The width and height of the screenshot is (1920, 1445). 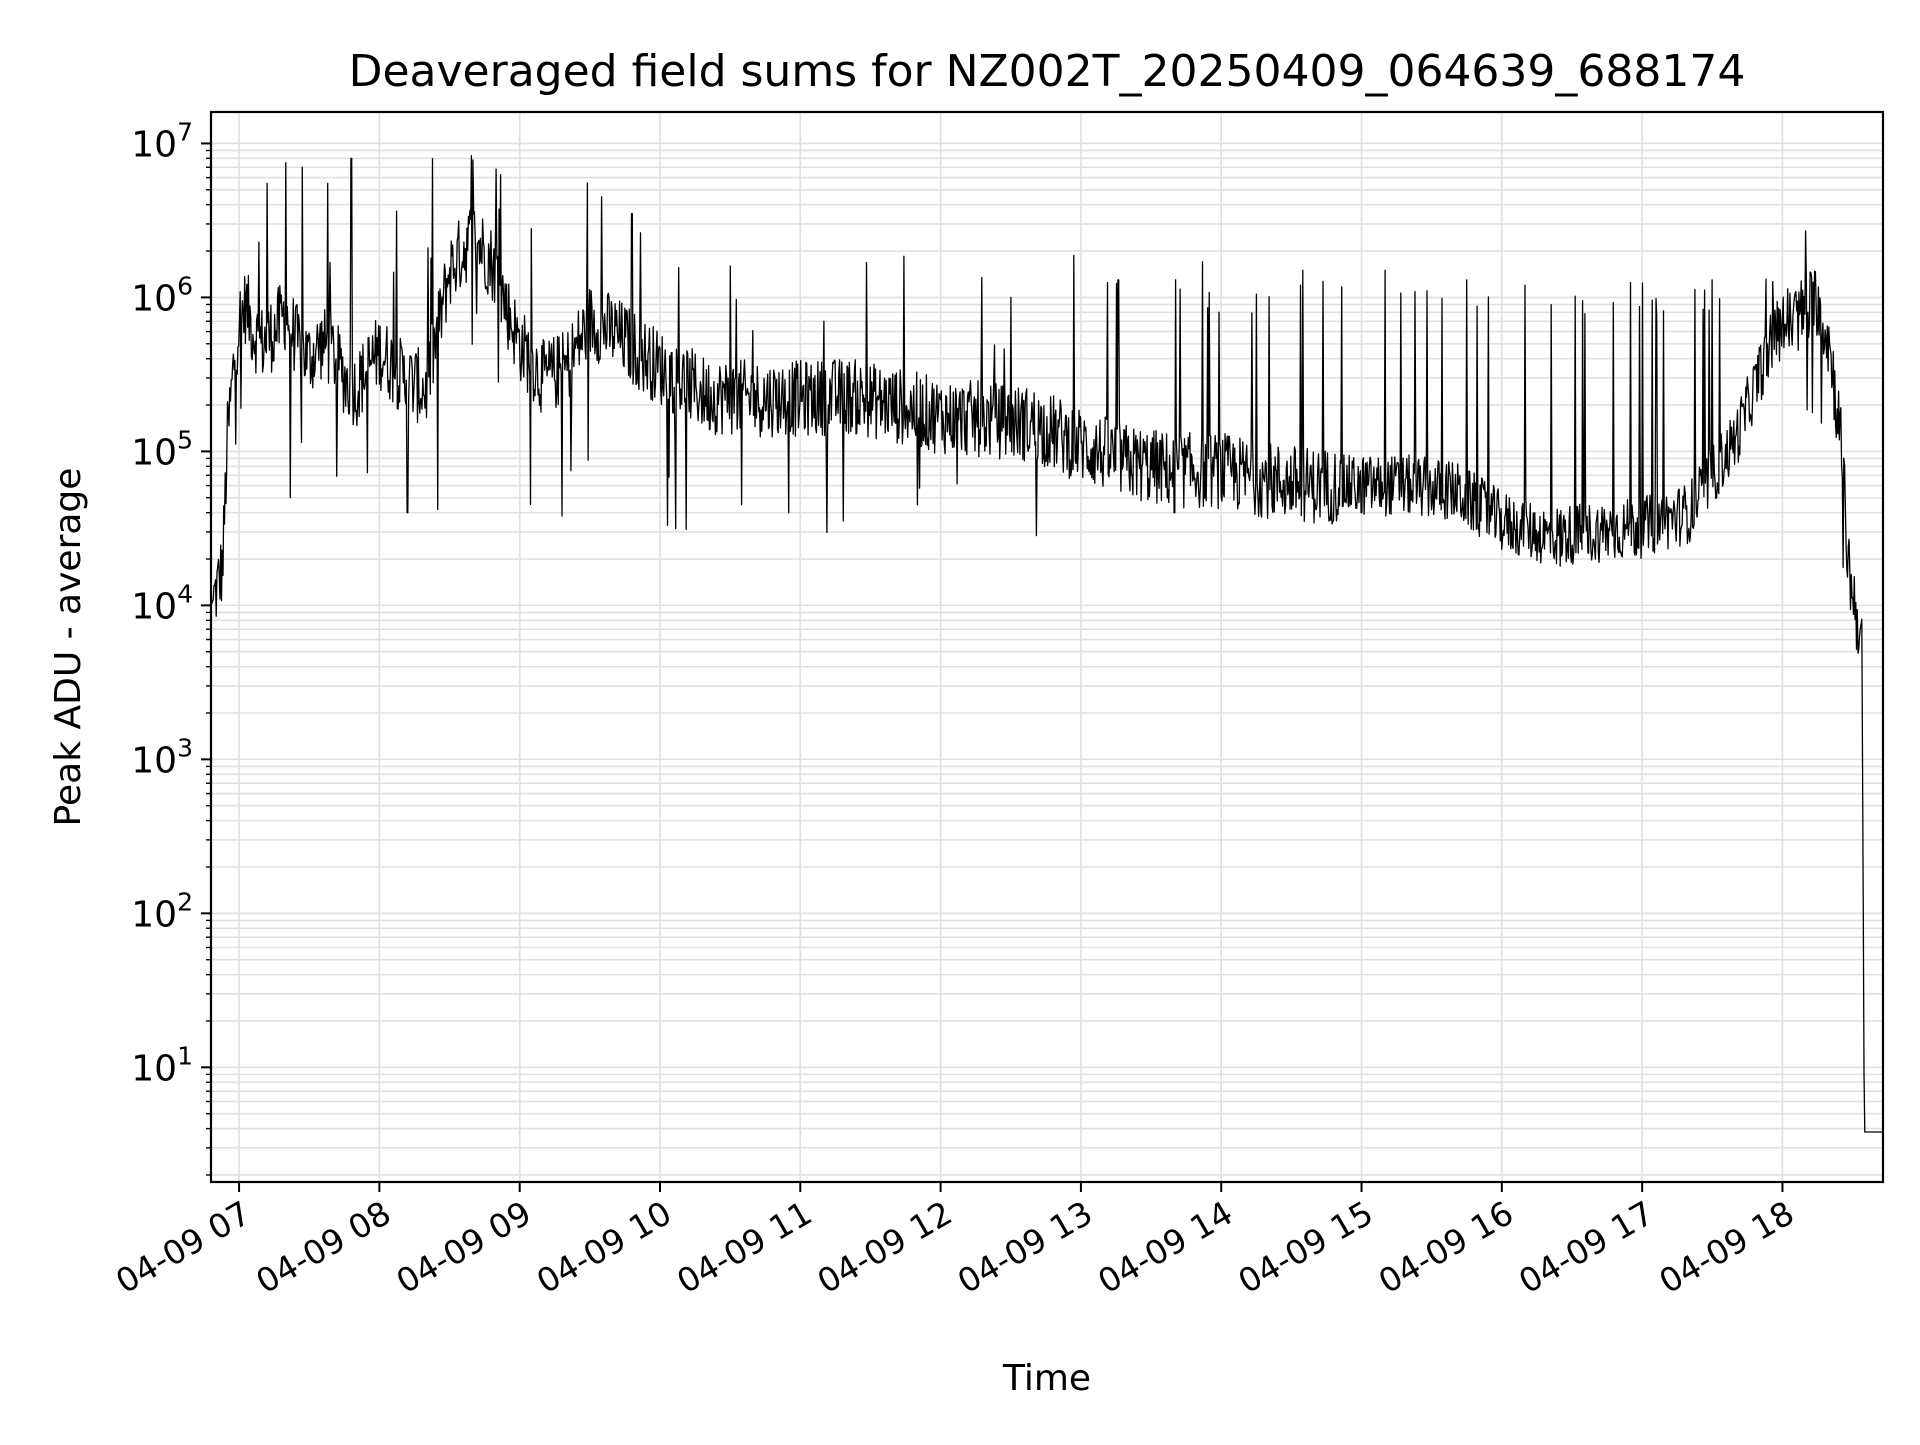 I want to click on y-tick-label: 10⁷, so click(x=162, y=141).